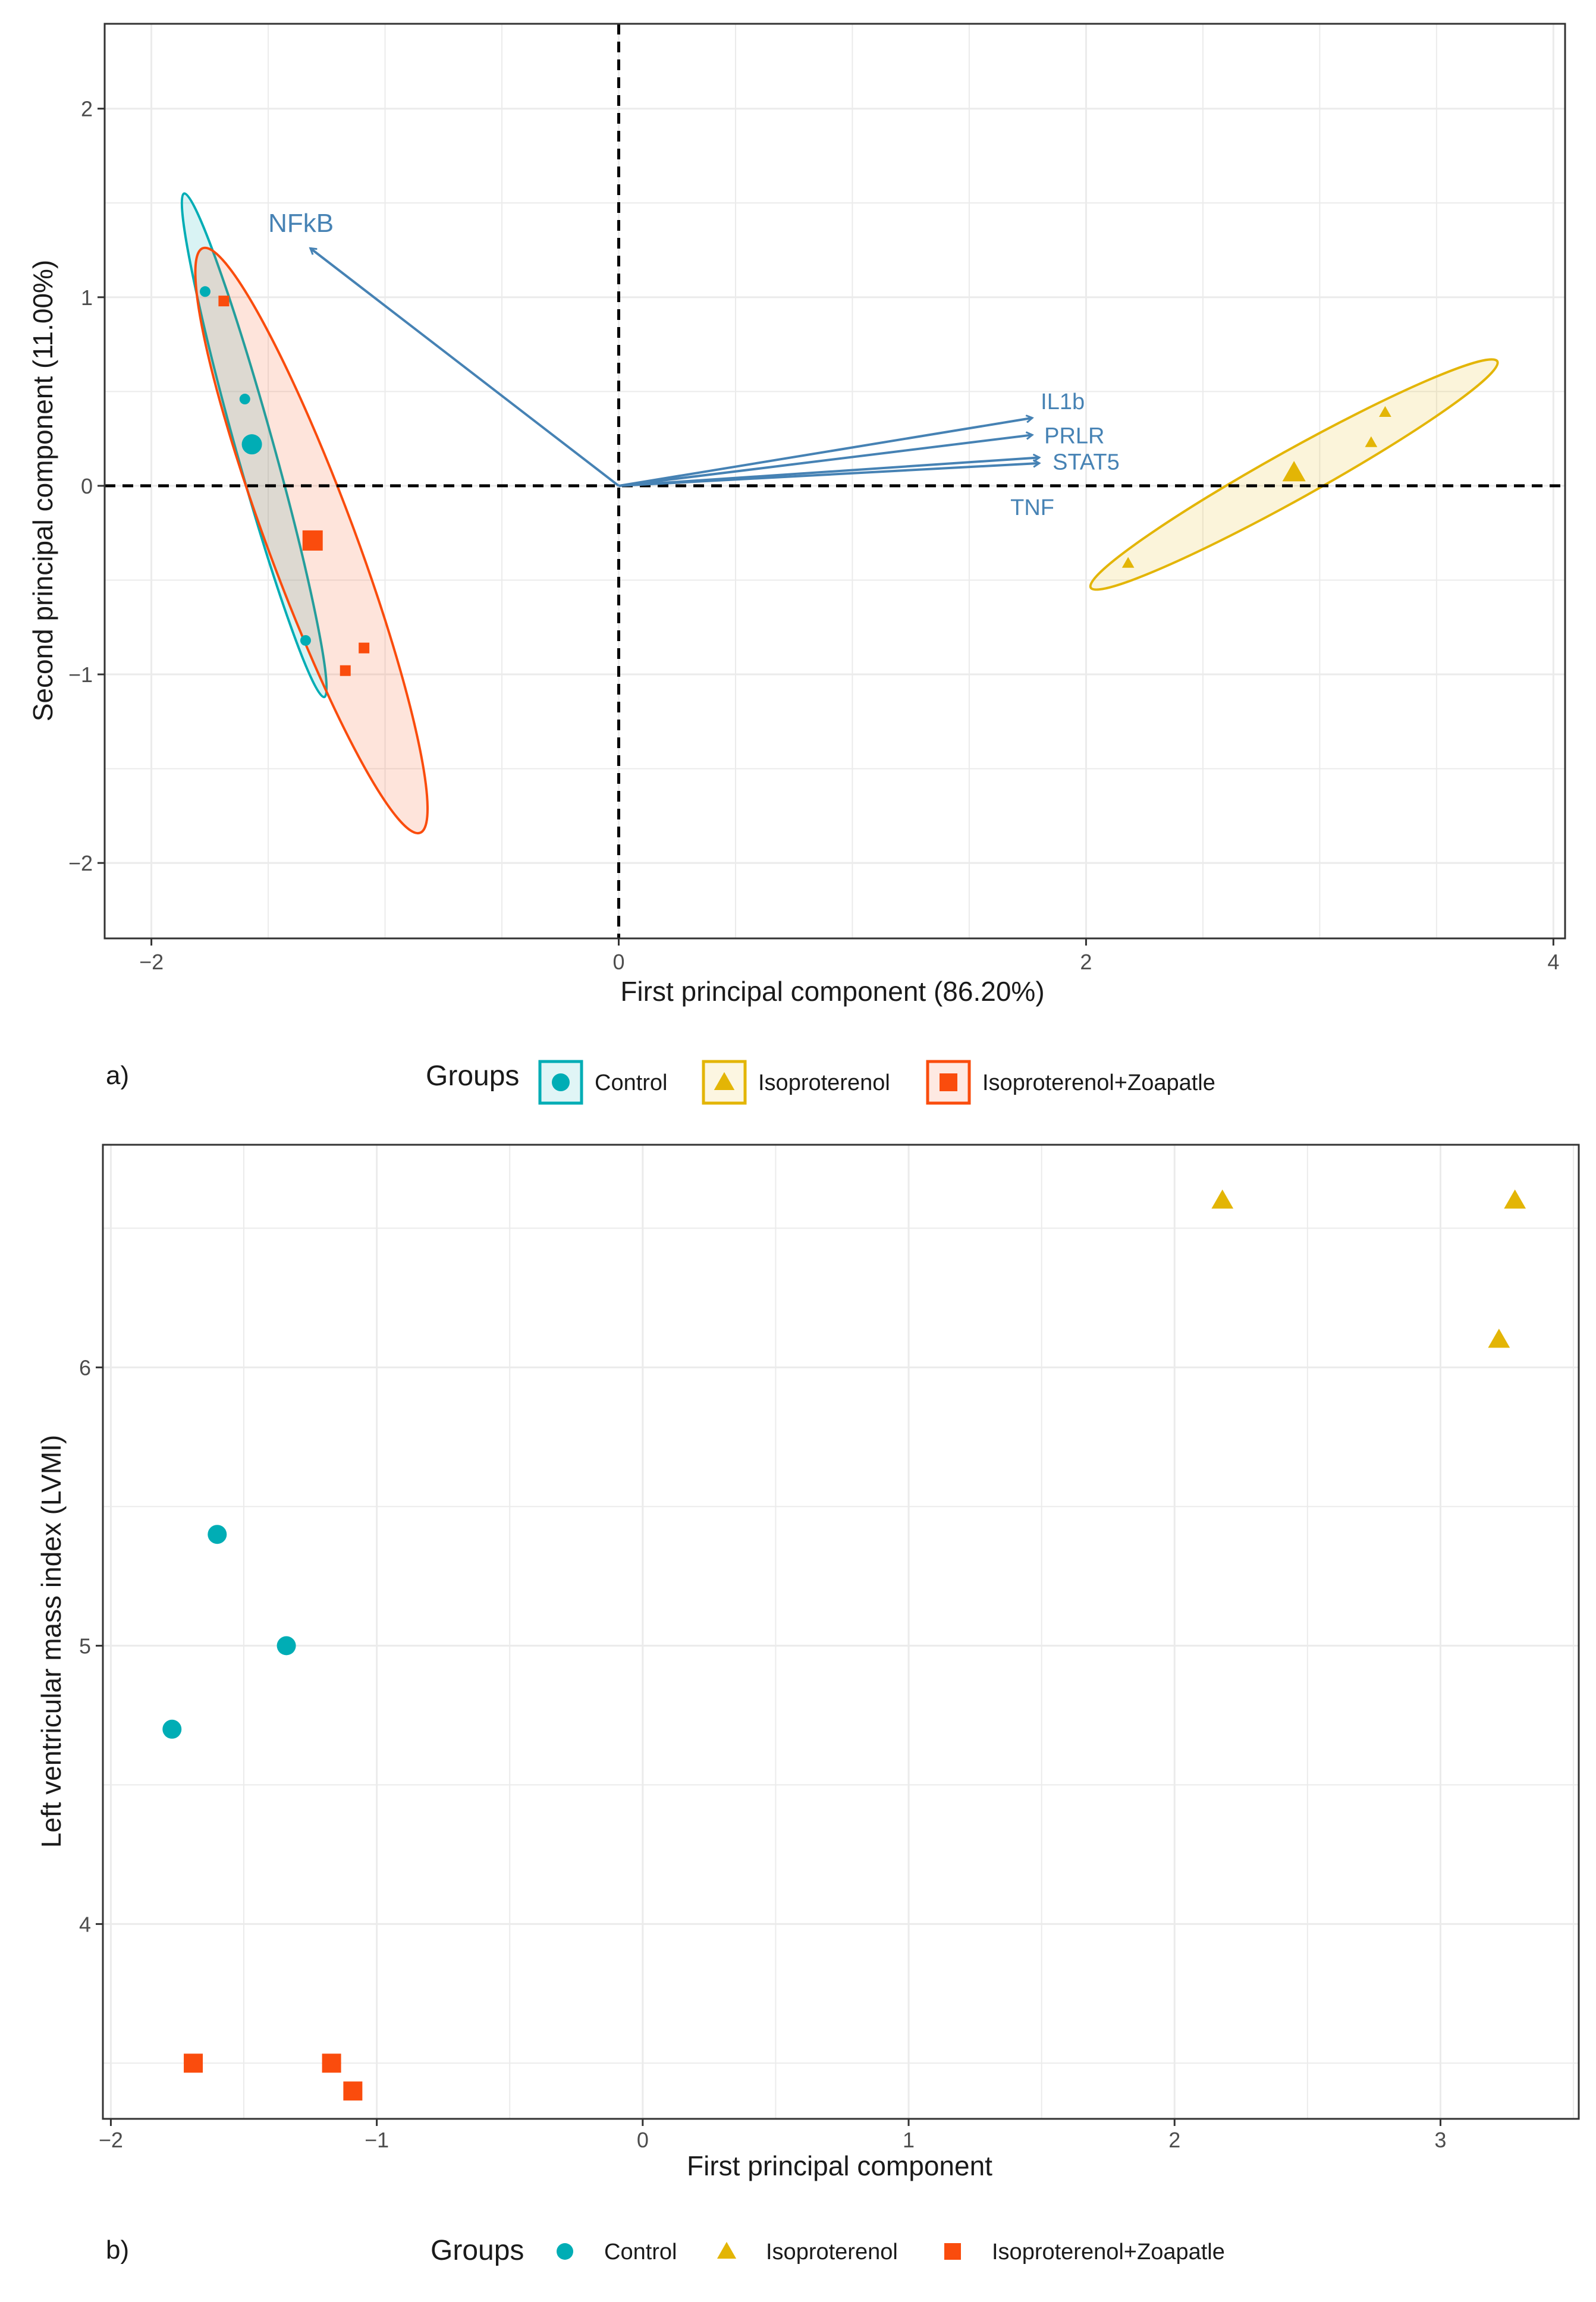  Describe the element at coordinates (953, 2251) in the screenshot. I see `legend-b-symbol-zoapatle` at that location.